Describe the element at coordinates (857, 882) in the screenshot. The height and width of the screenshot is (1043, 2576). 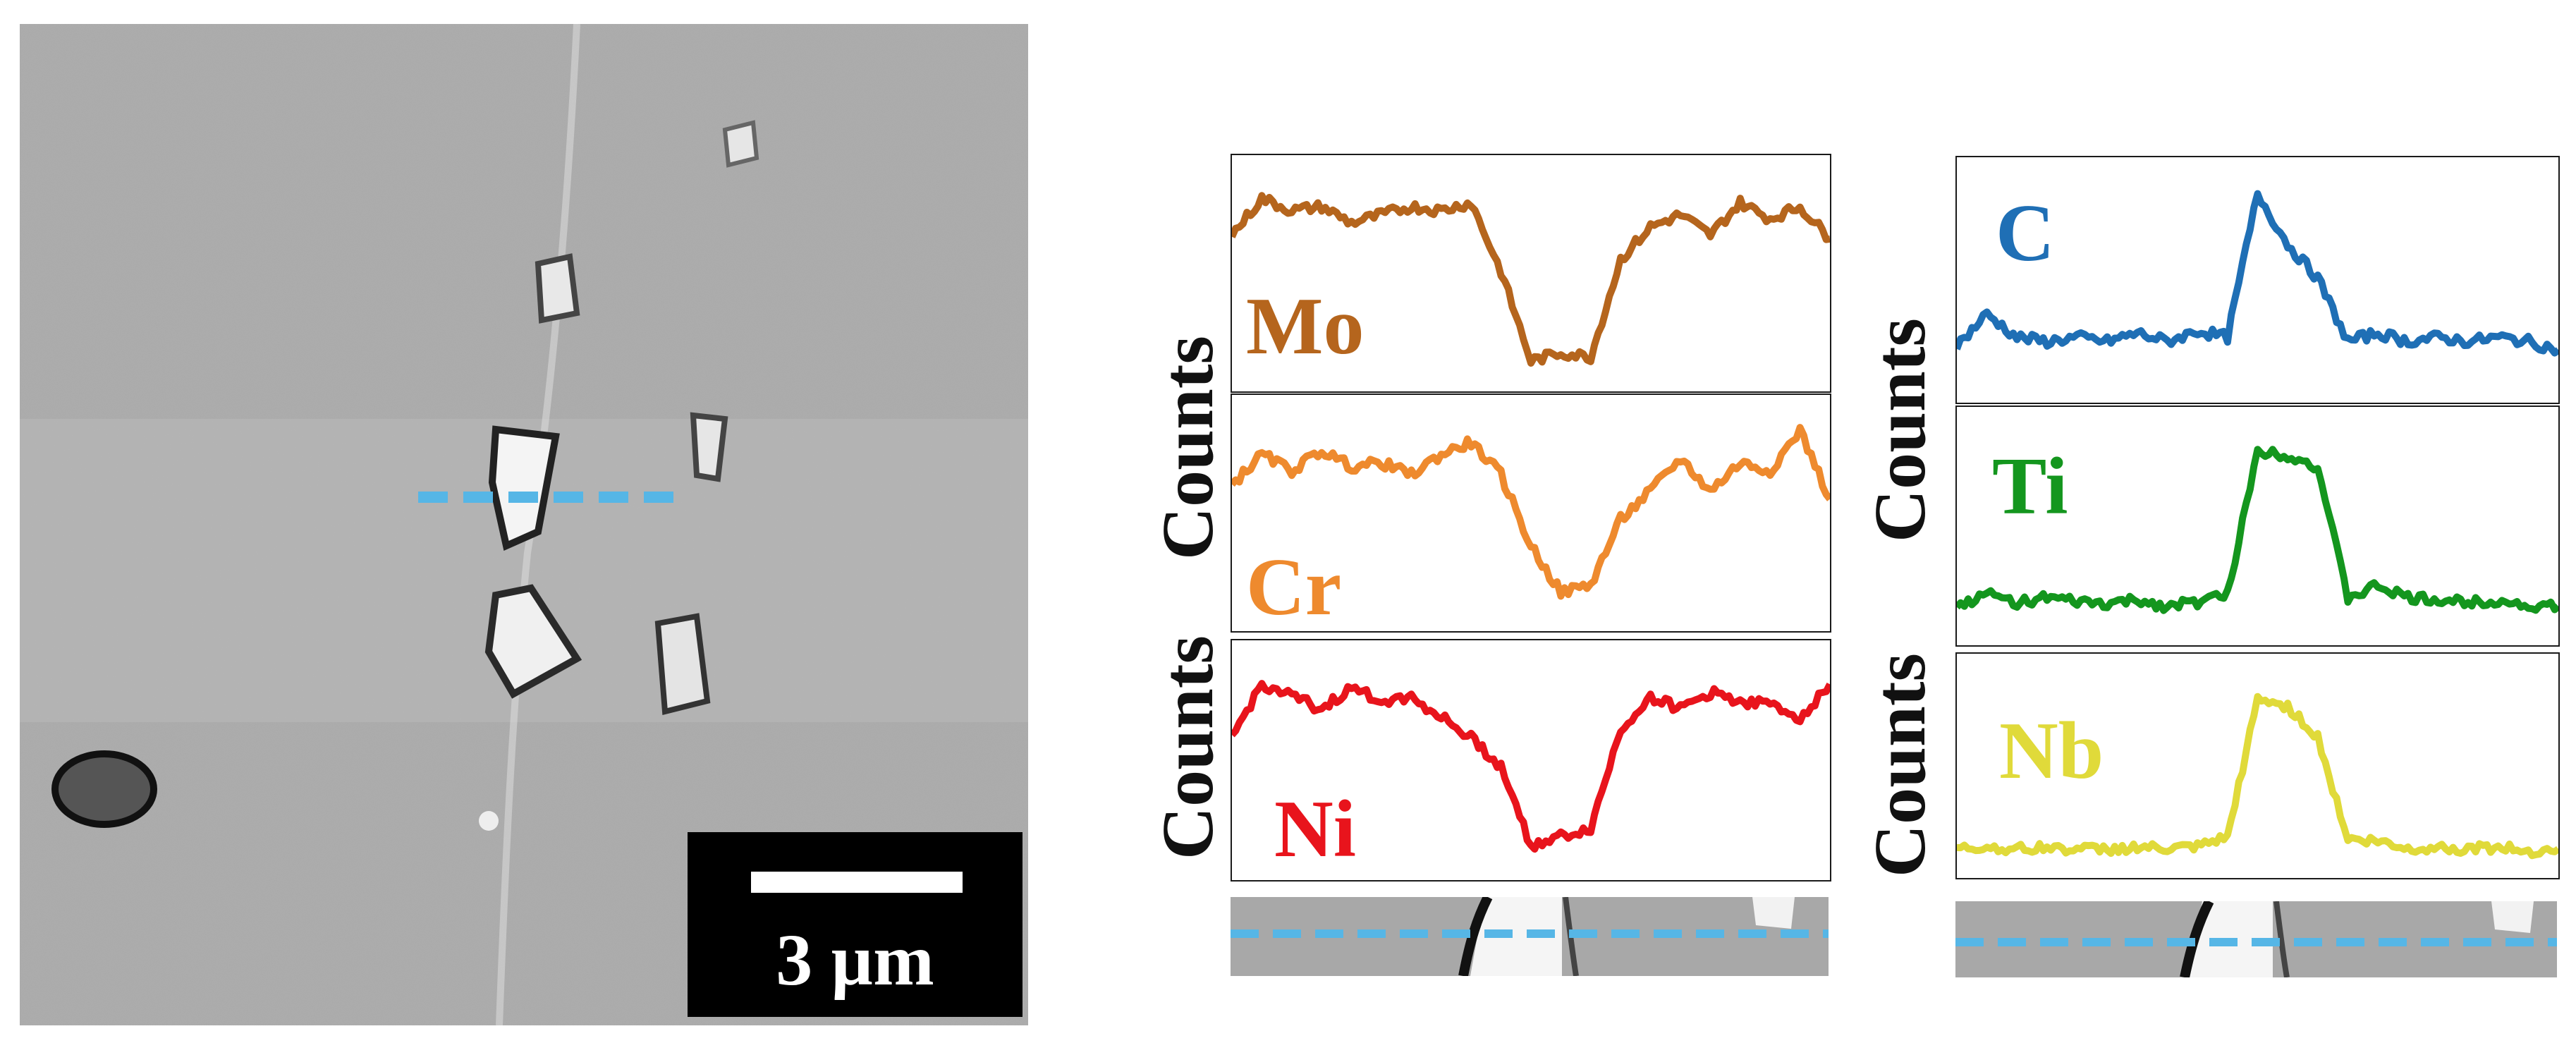
I see `scale-bar-line` at that location.